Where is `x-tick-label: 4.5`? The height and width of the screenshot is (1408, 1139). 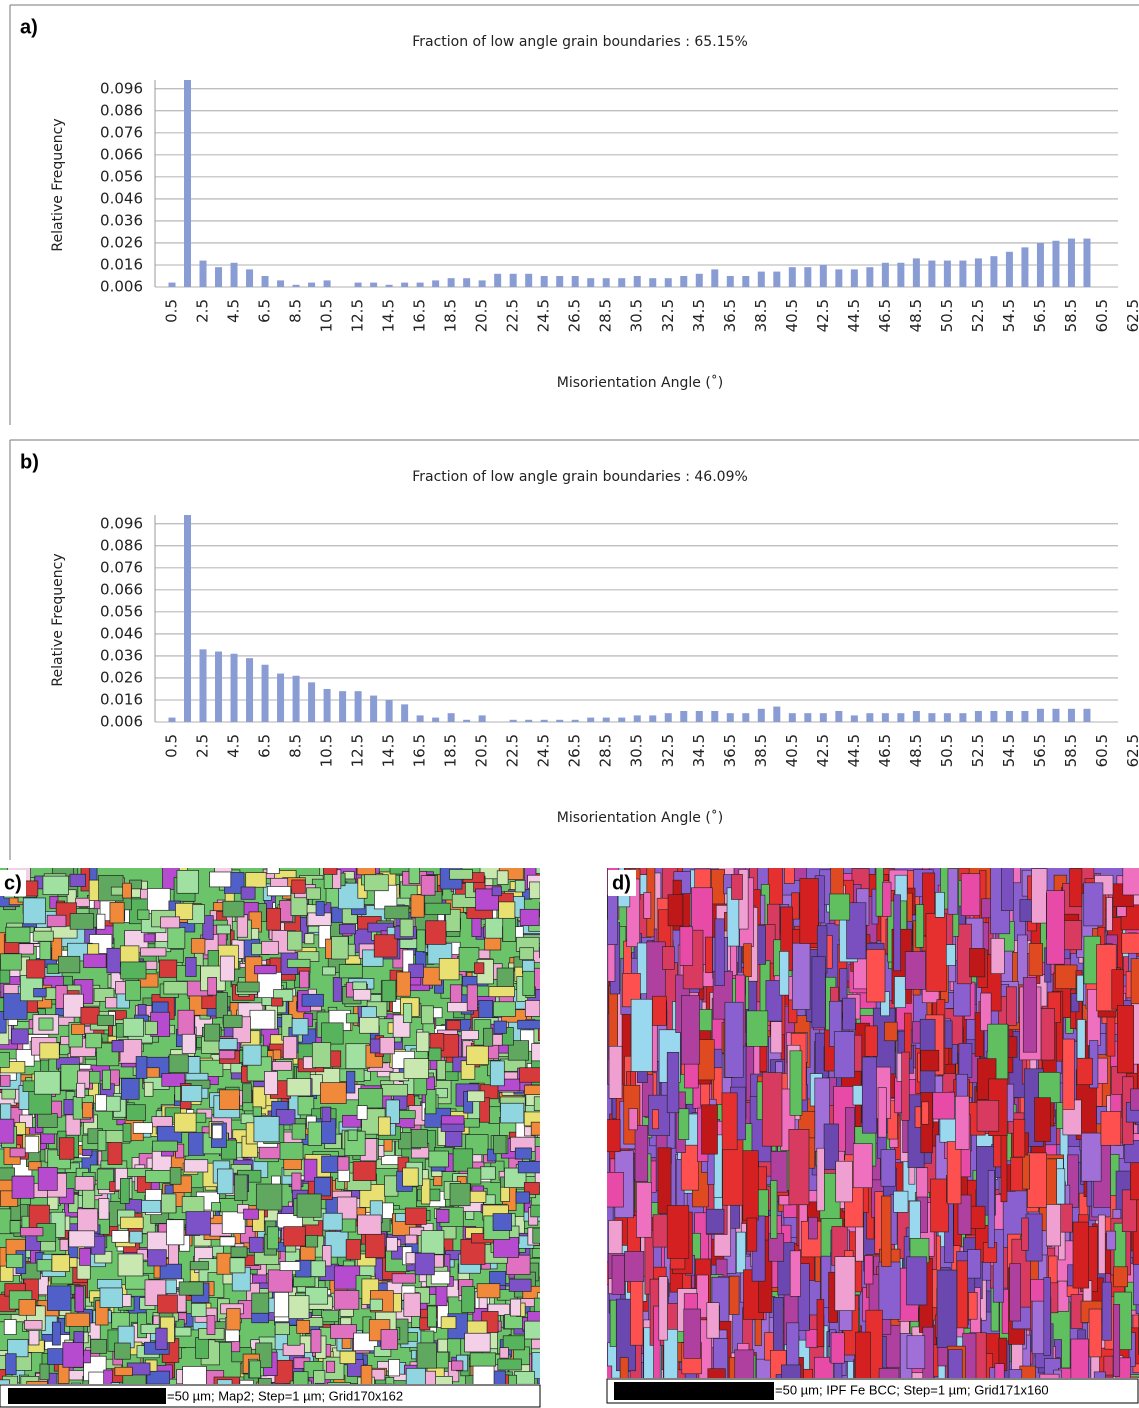
x-tick-label: 4.5 is located at coordinates (234, 746).